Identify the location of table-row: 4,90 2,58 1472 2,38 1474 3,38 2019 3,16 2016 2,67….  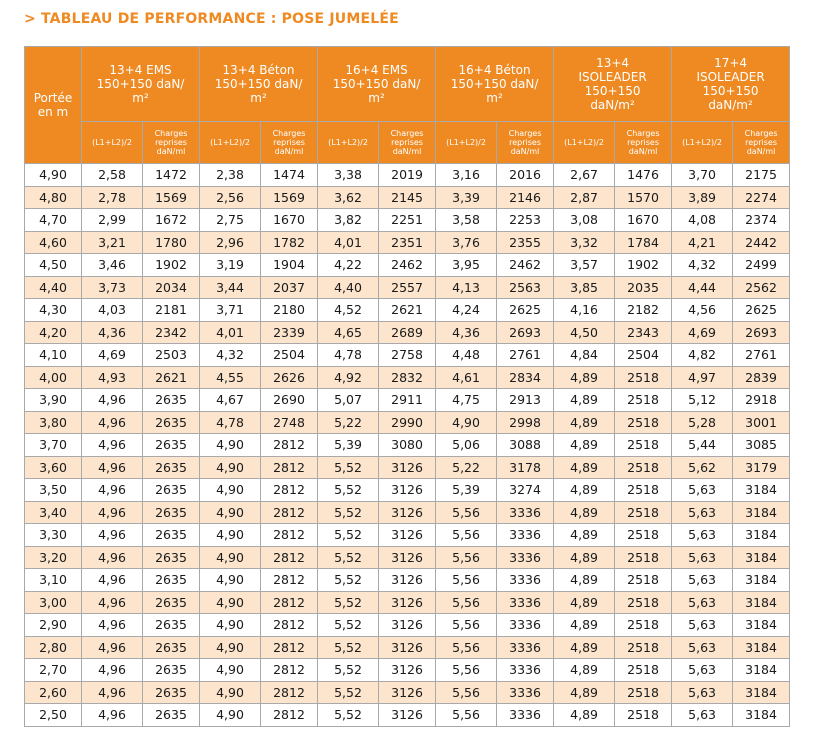
(407, 175).